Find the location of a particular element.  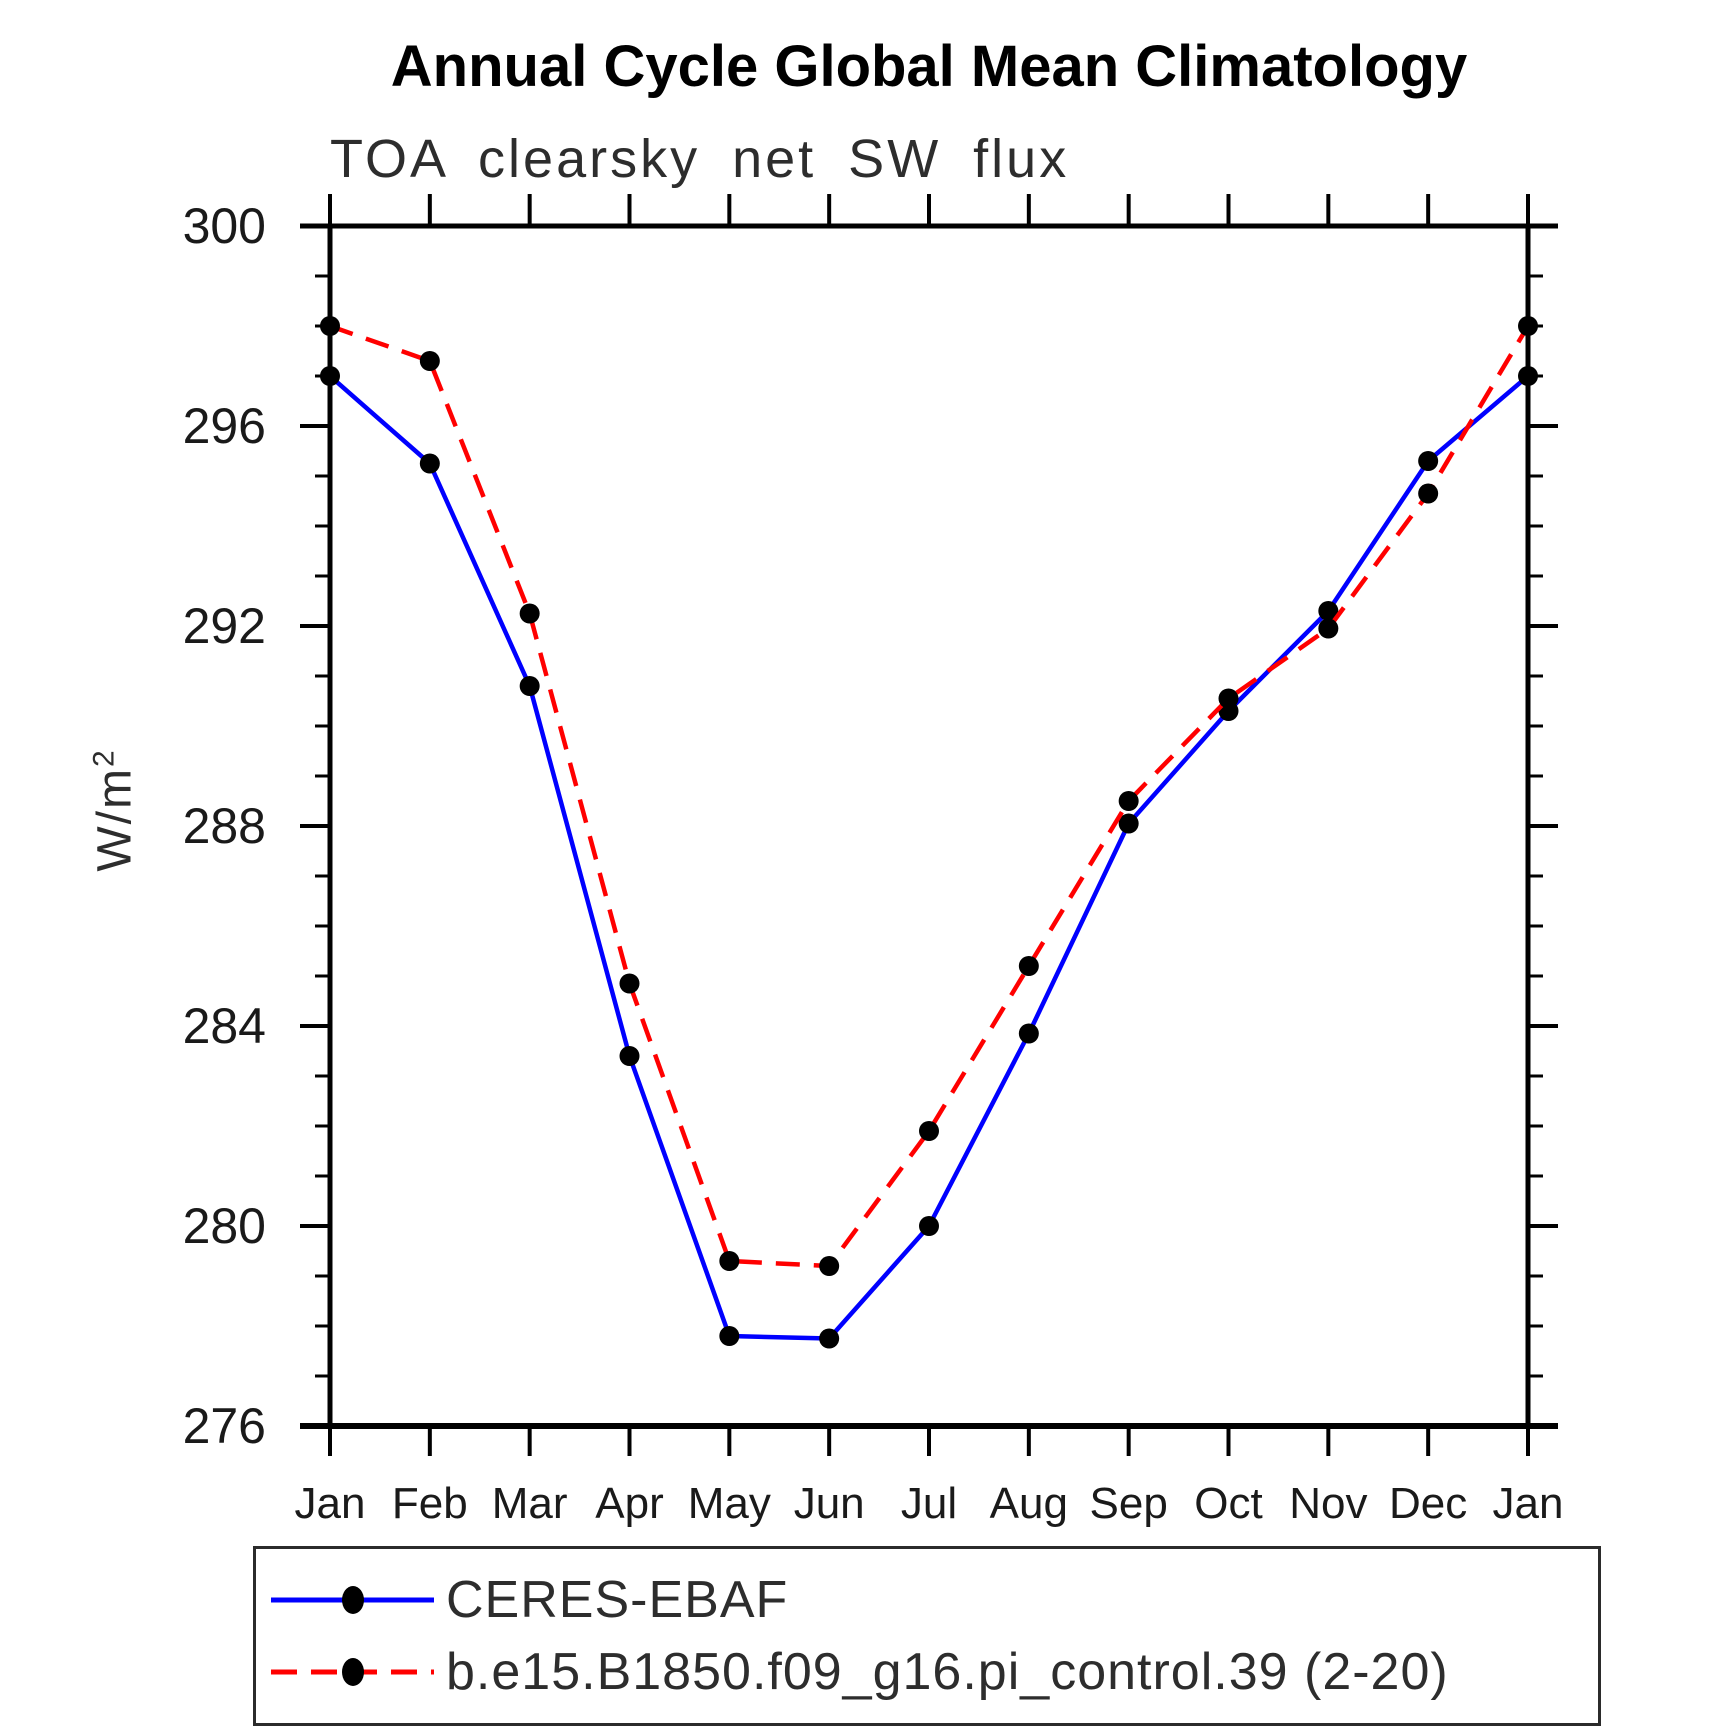

y-axis-tick-label: 292 is located at coordinates (224, 626).